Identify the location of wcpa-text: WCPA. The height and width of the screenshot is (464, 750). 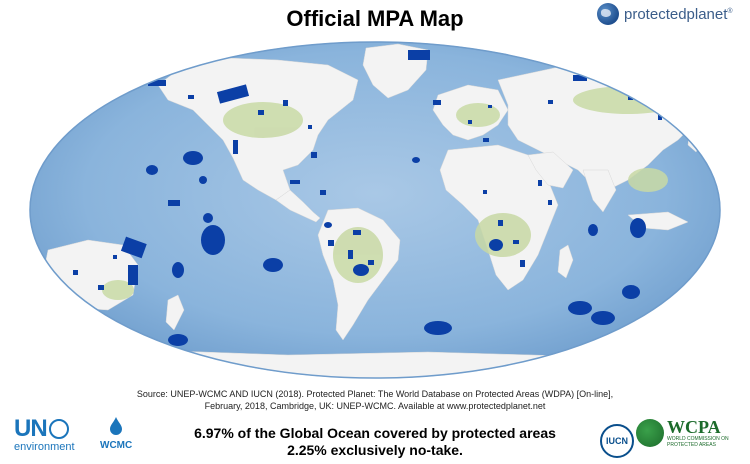
(694, 427).